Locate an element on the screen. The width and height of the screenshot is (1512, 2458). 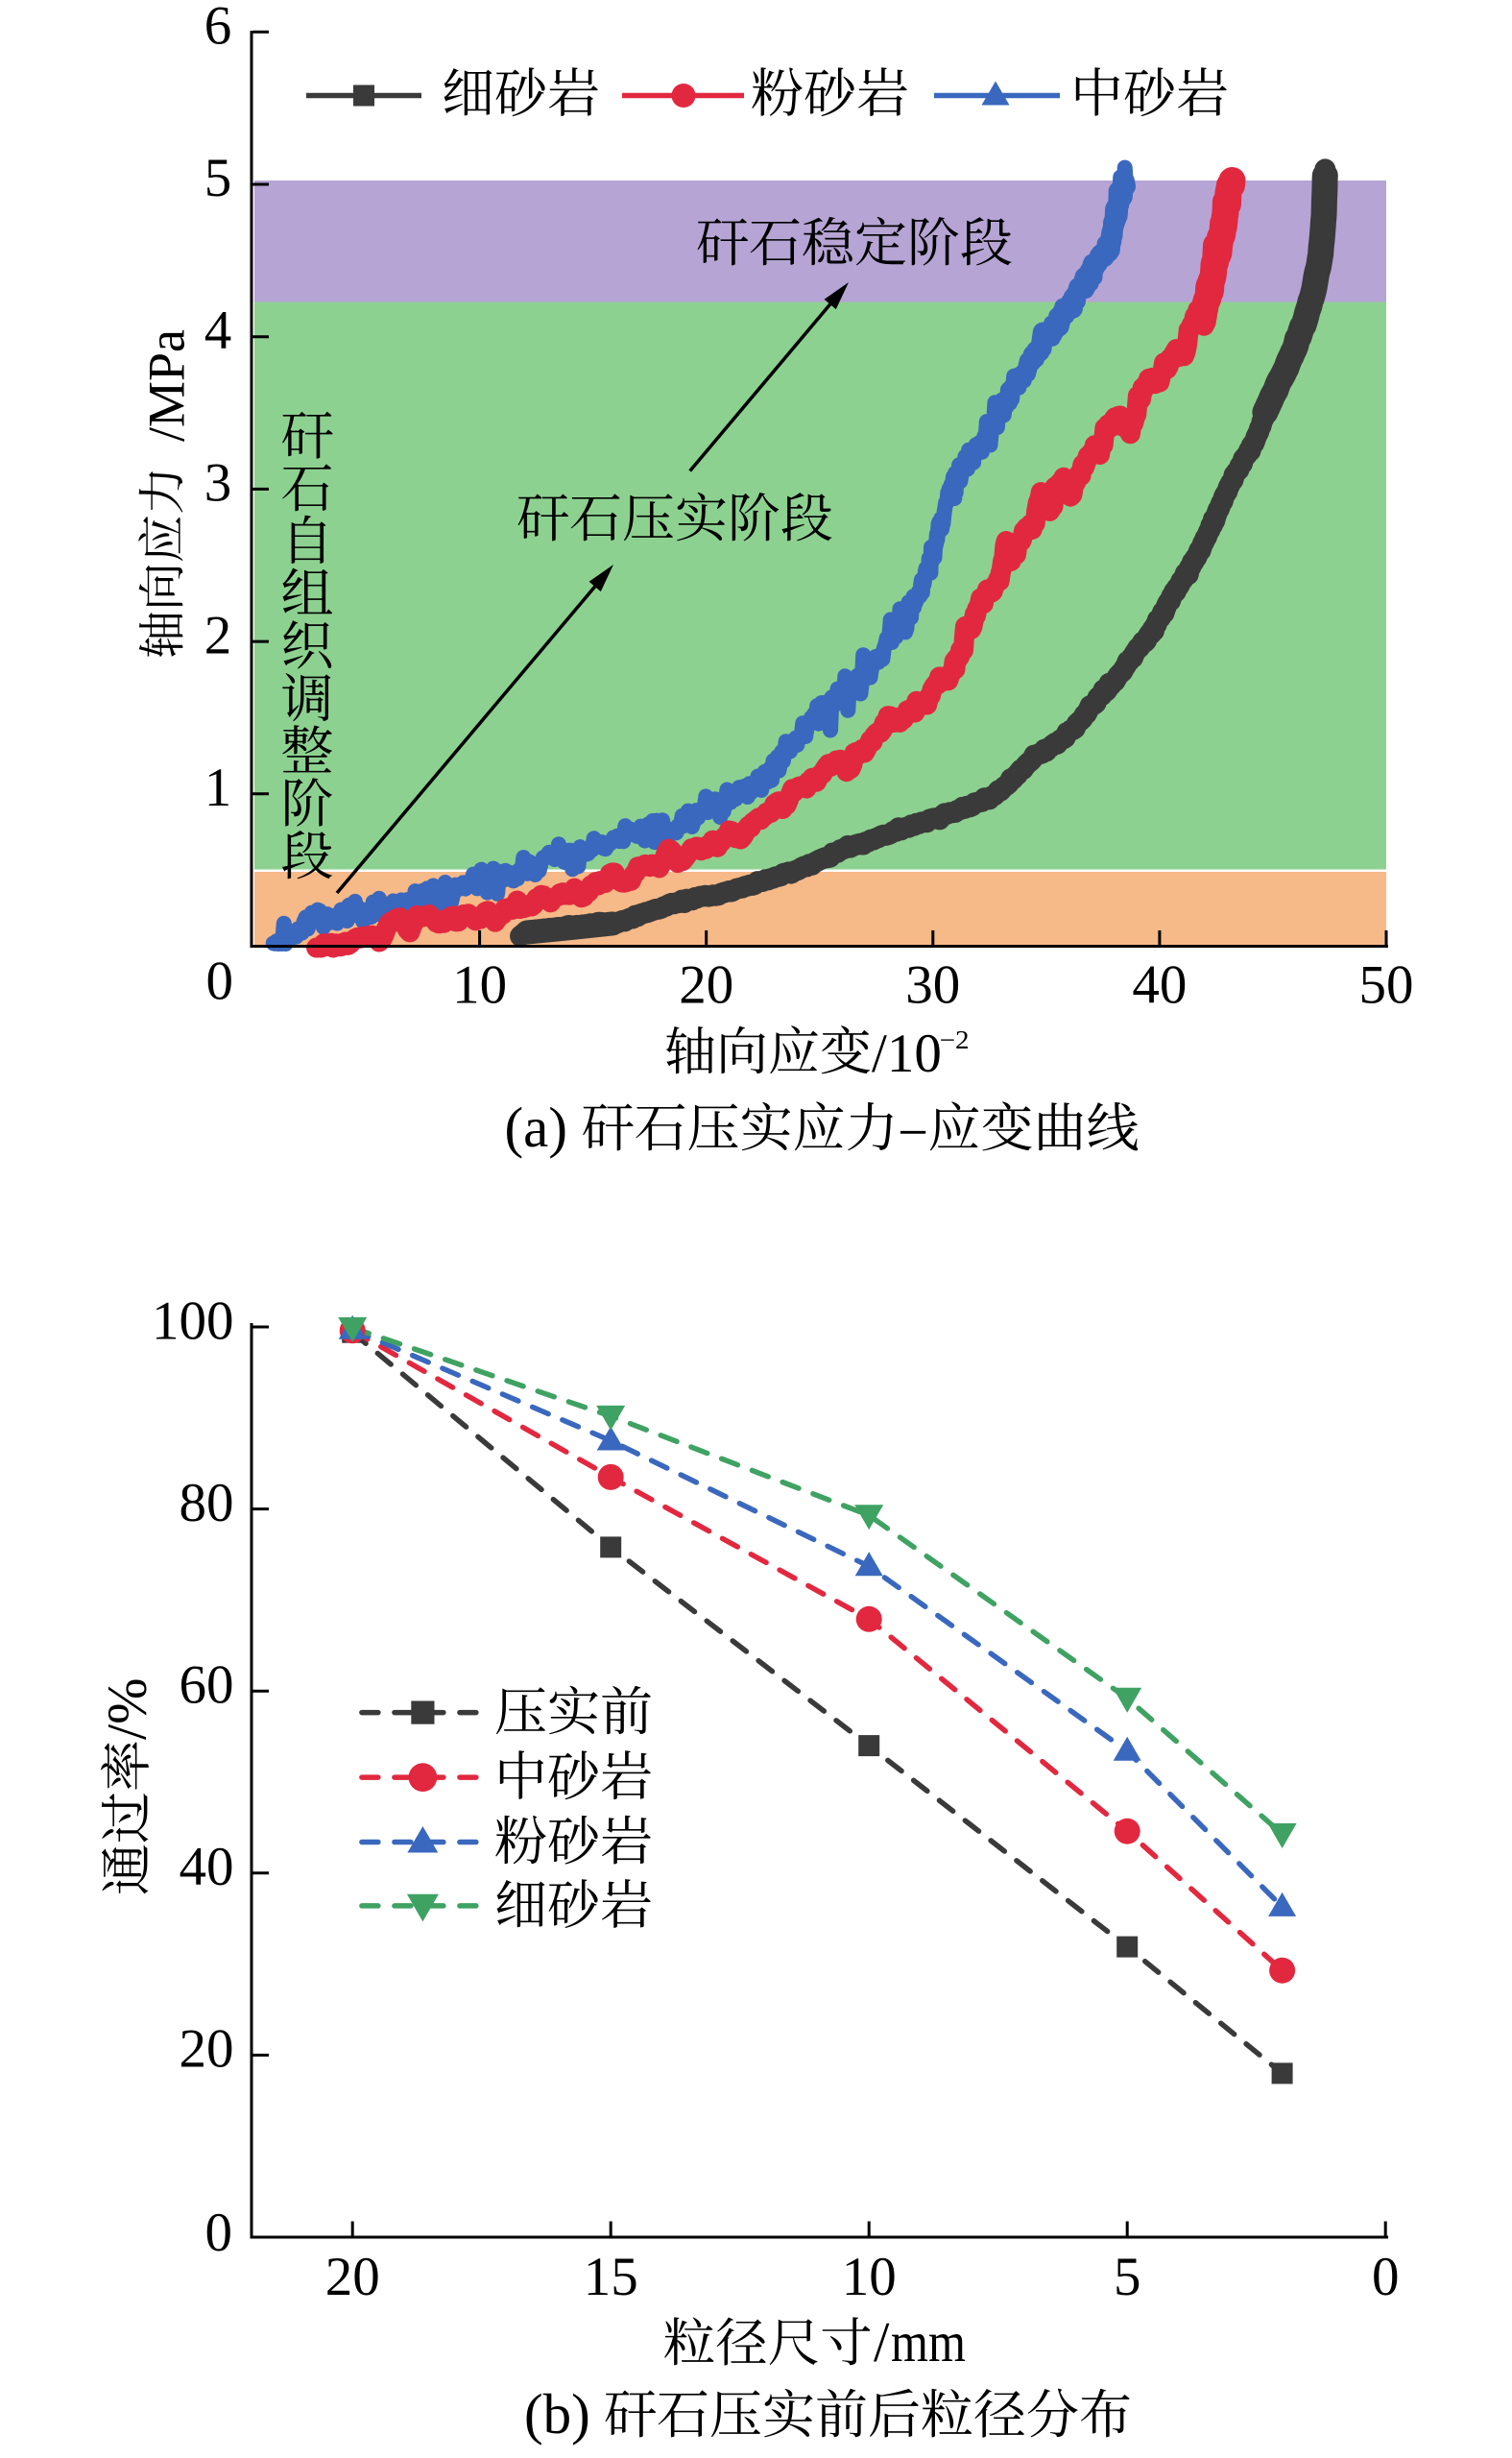
svg-text: 30 is located at coordinates (932, 986).